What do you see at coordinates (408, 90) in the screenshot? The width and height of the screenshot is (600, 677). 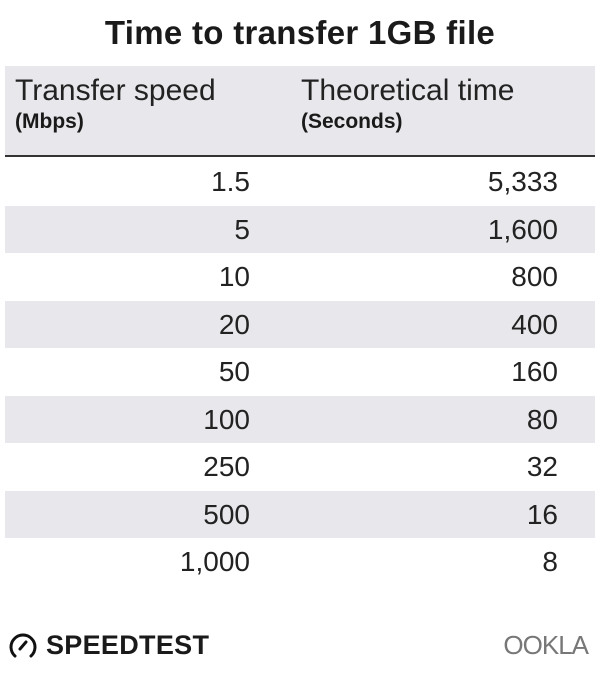 I see `column-header-label: Theoretical time` at bounding box center [408, 90].